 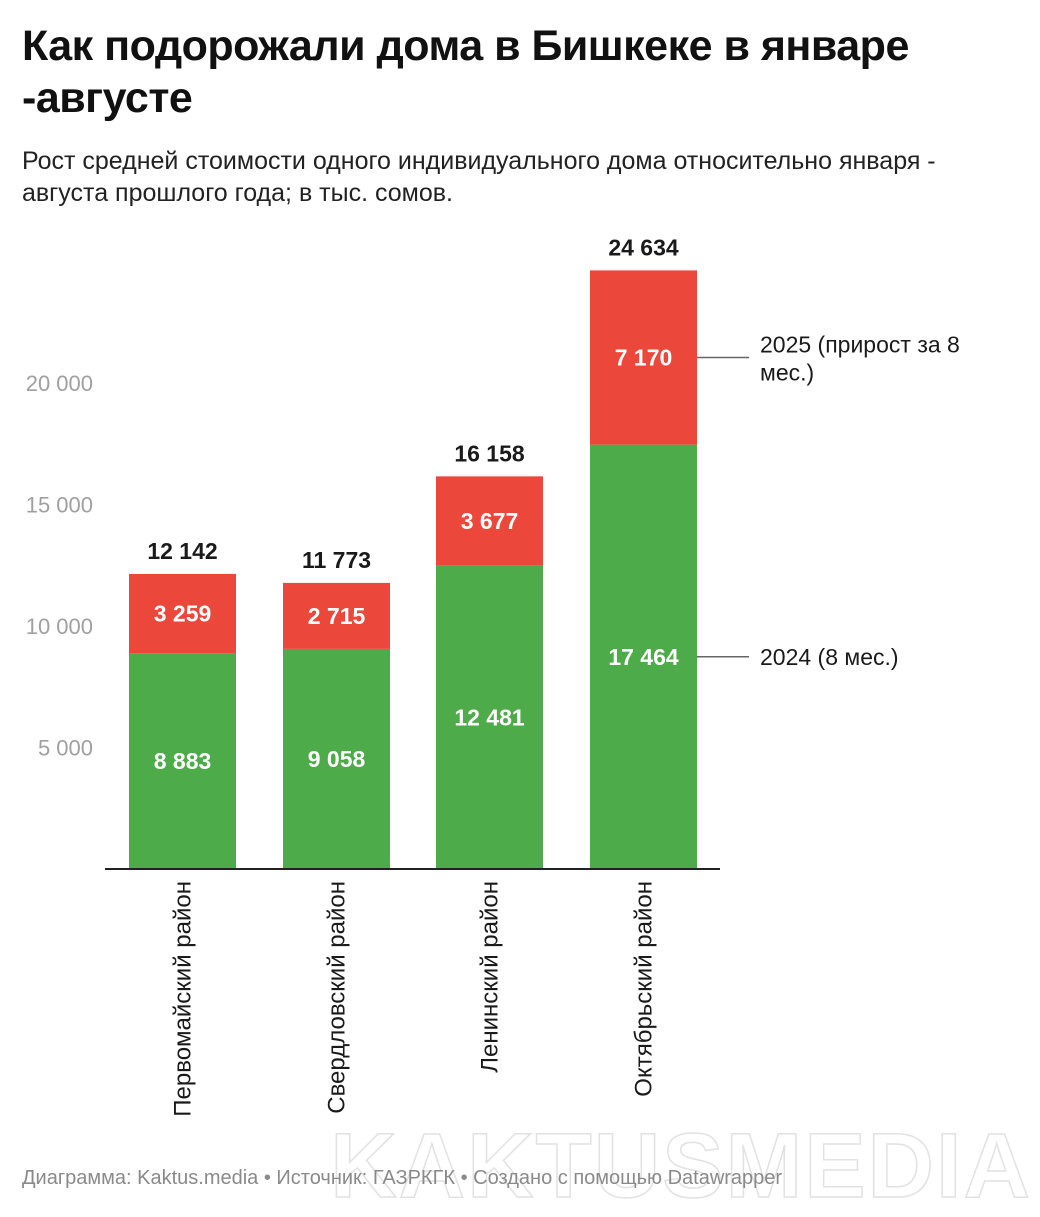 What do you see at coordinates (829, 657) in the screenshot?
I see `legend-label-2024: 2024 (8 мес.)` at bounding box center [829, 657].